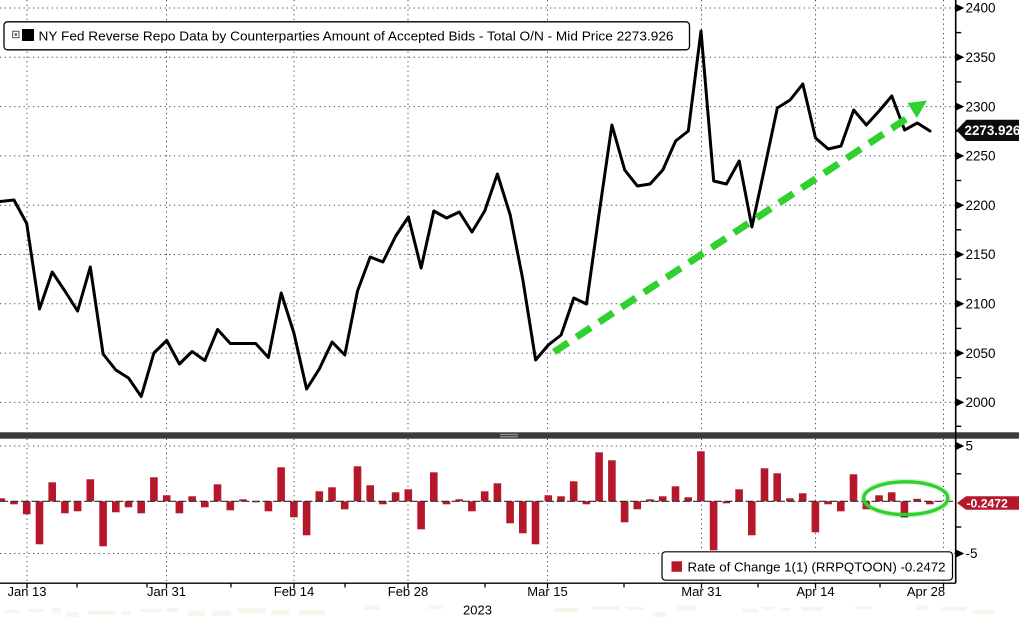 The width and height of the screenshot is (1019, 619). Describe the element at coordinates (294, 591) in the screenshot. I see `svg-text: Feb 14` at that location.